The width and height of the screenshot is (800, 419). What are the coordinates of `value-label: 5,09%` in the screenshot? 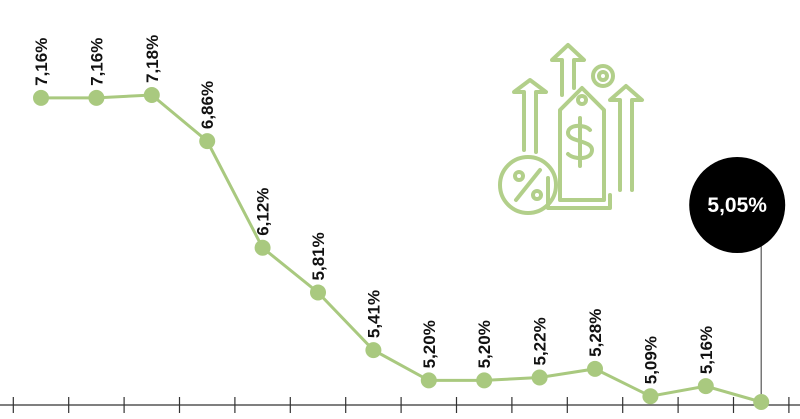 It's located at (650, 360).